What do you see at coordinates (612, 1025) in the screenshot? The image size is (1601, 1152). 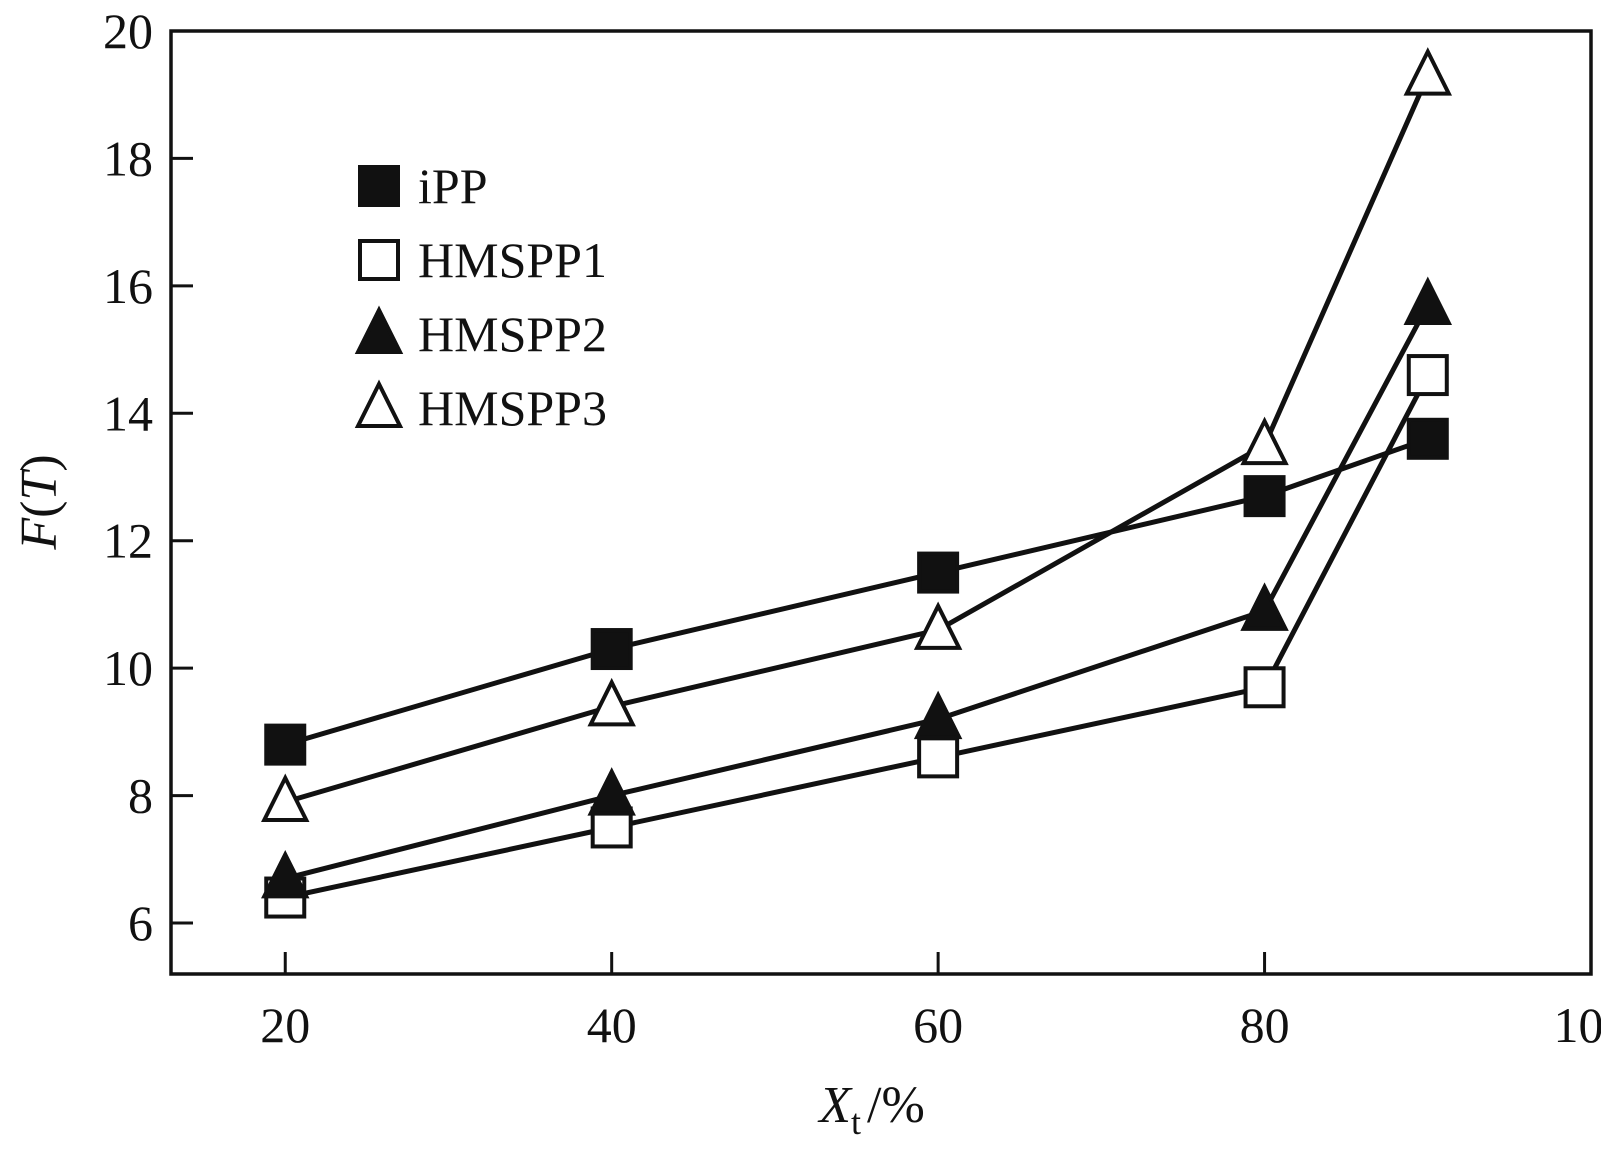 I see `x-tick-label: 40` at bounding box center [612, 1025].